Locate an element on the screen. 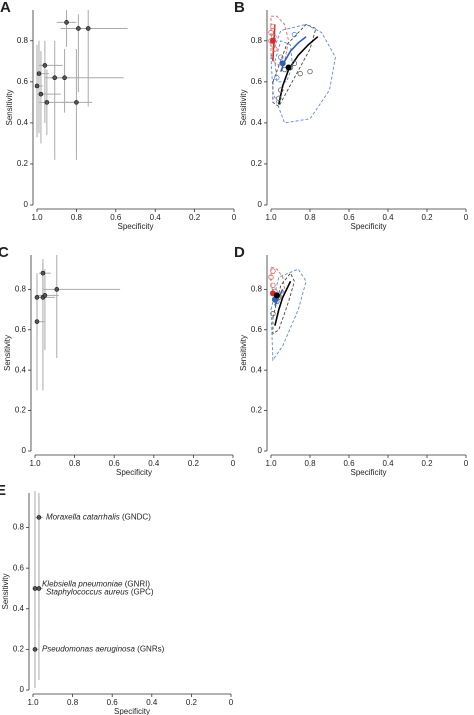 The width and height of the screenshot is (474, 715). panel-letter: B is located at coordinates (239, 8).